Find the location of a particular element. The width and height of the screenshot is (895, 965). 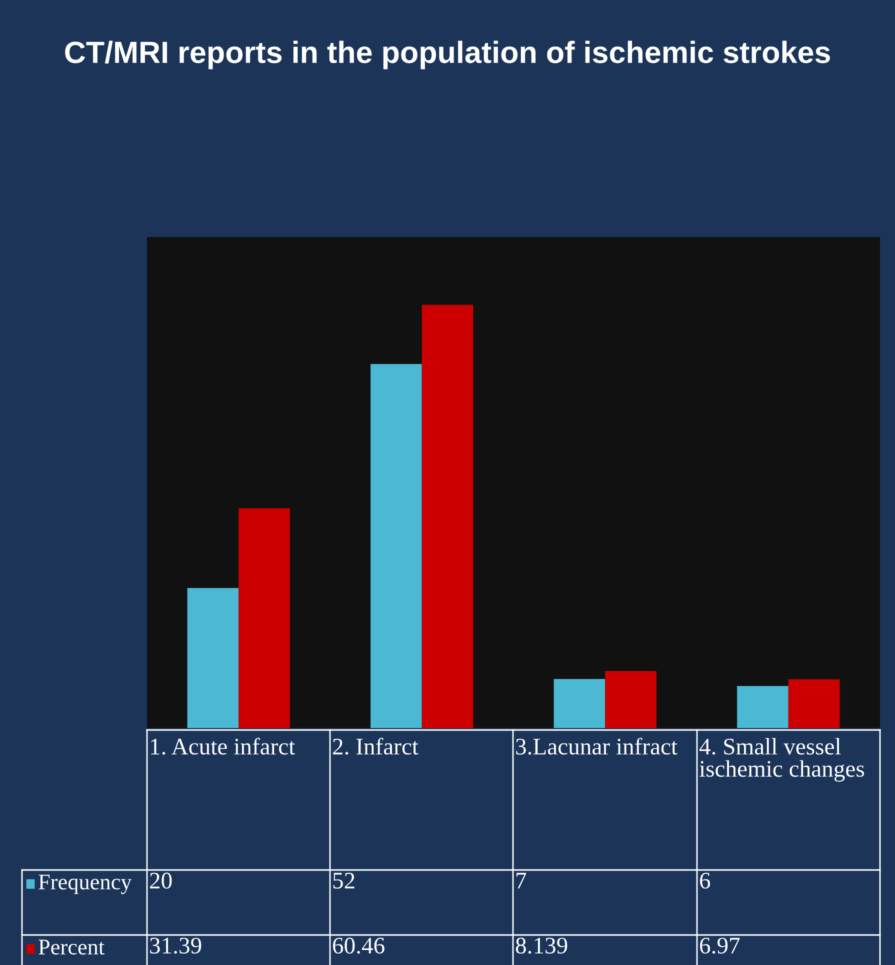

chart-title: CT/MRI reports in the population of ischemic strokes is located at coordinates (447, 55).